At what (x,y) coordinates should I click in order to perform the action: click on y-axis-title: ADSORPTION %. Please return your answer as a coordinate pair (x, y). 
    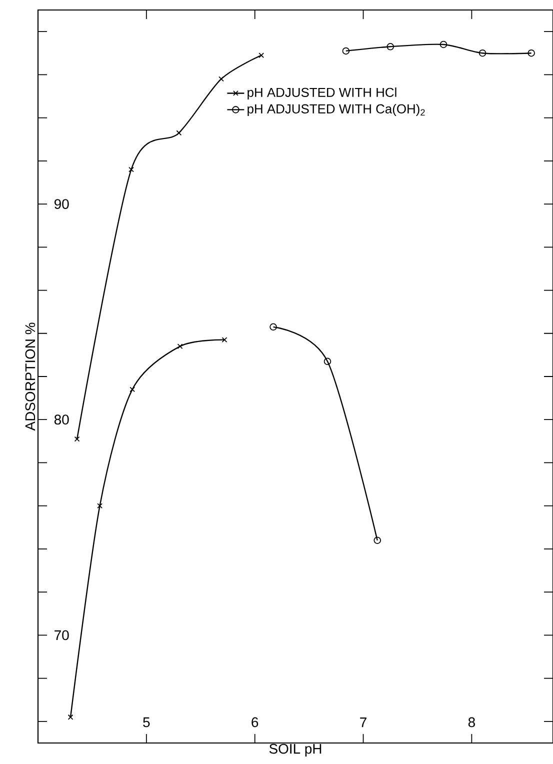
    Looking at the image, I should click on (30, 376).